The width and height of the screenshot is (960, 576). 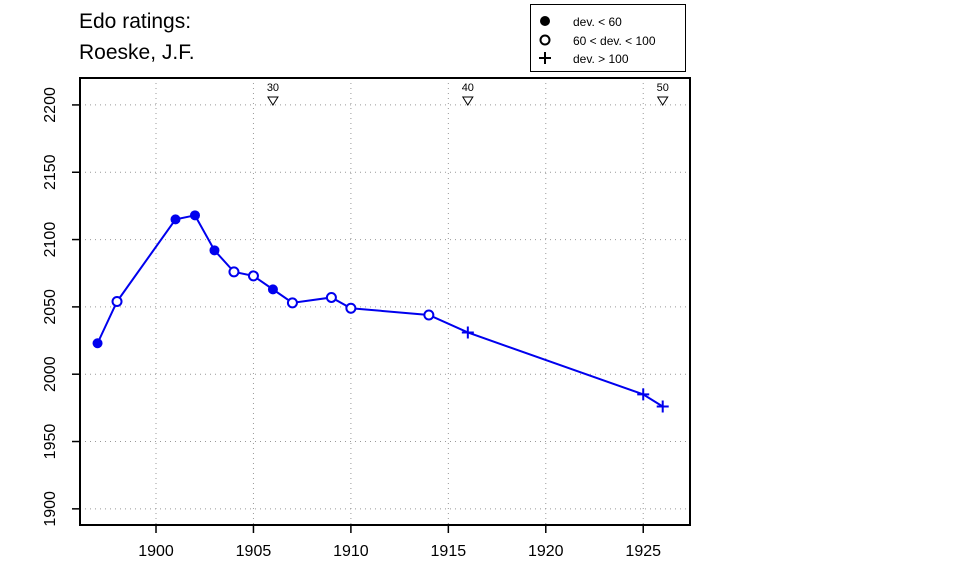 What do you see at coordinates (273, 88) in the screenshot?
I see `annotation-label: 30` at bounding box center [273, 88].